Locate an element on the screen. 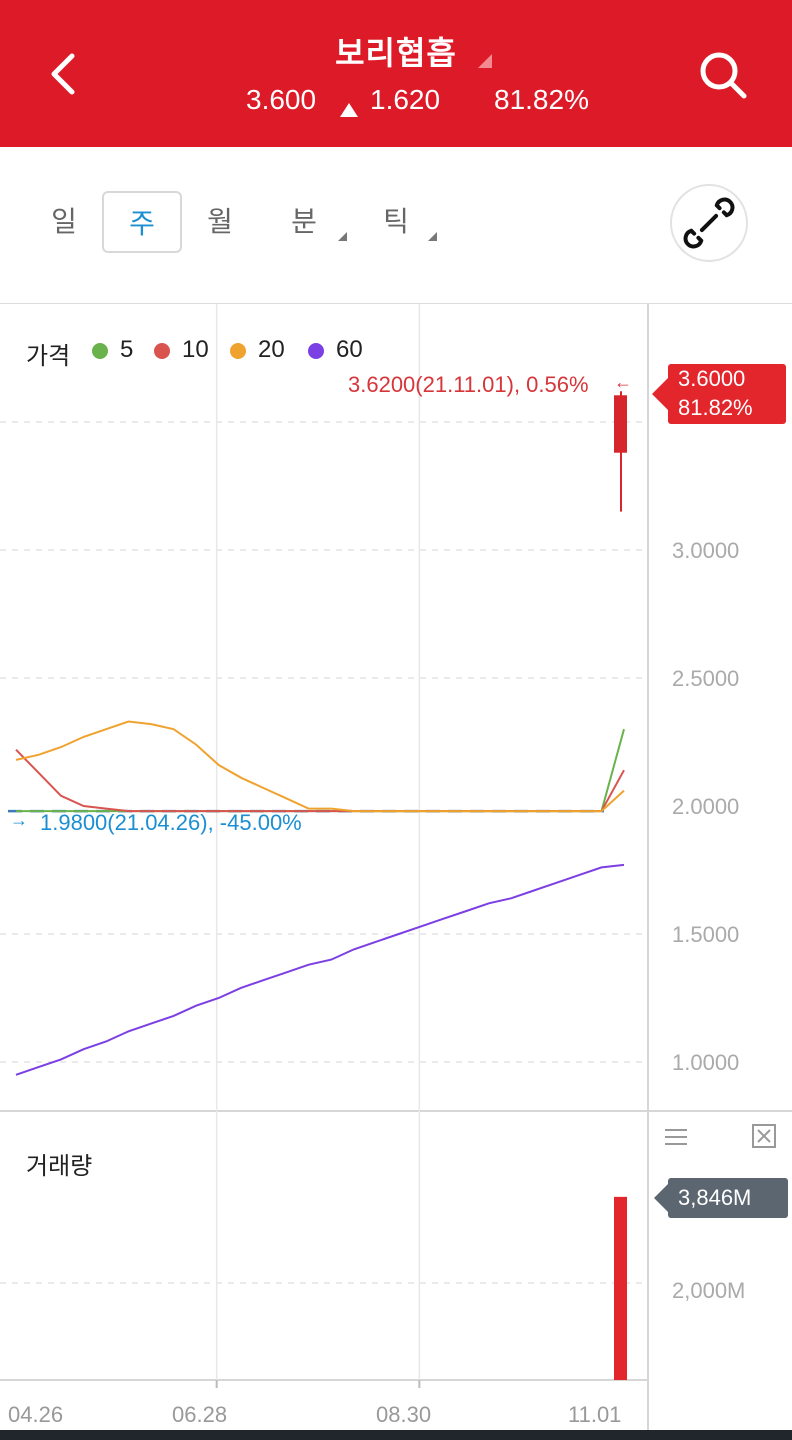 Image resolution: width=792 pixels, height=1440 pixels. volume-tick-label: 2,000M is located at coordinates (709, 1290).